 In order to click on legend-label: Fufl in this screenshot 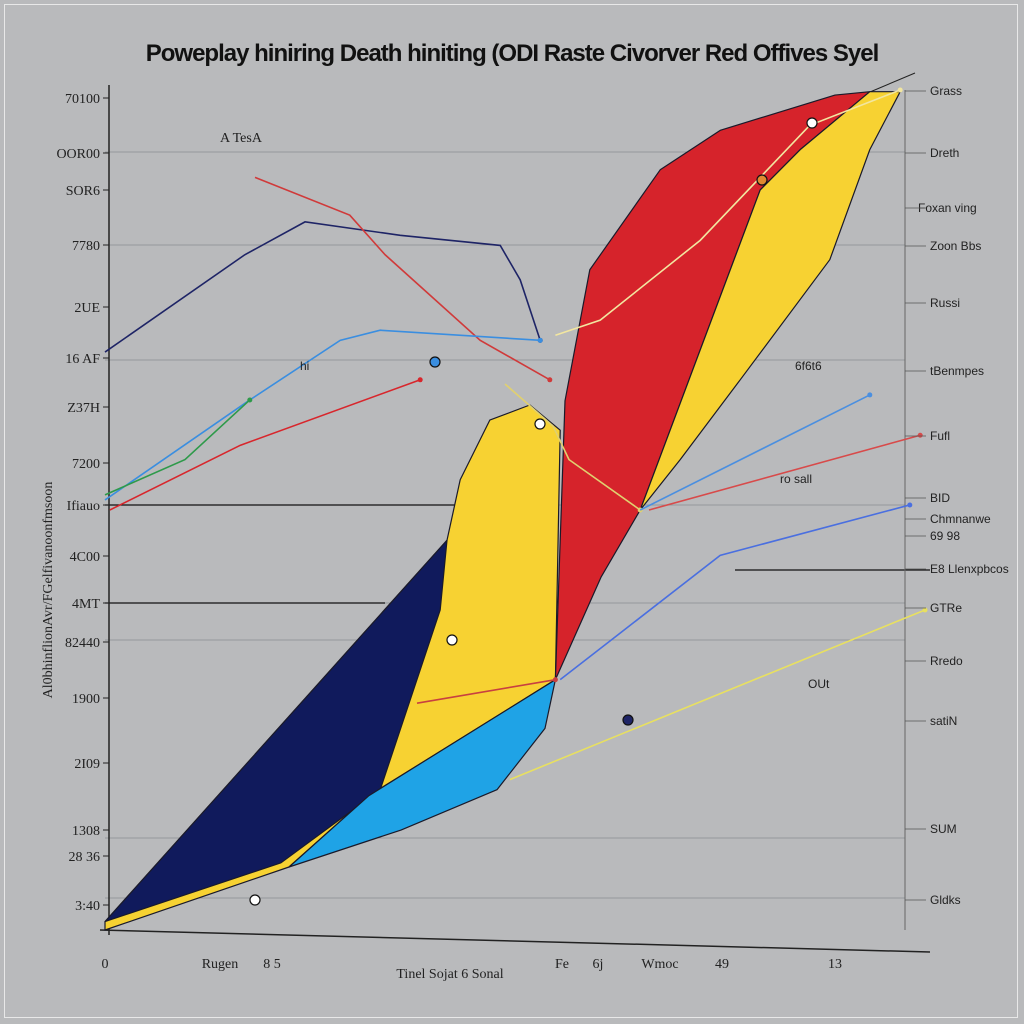, I will do `click(940, 436)`.